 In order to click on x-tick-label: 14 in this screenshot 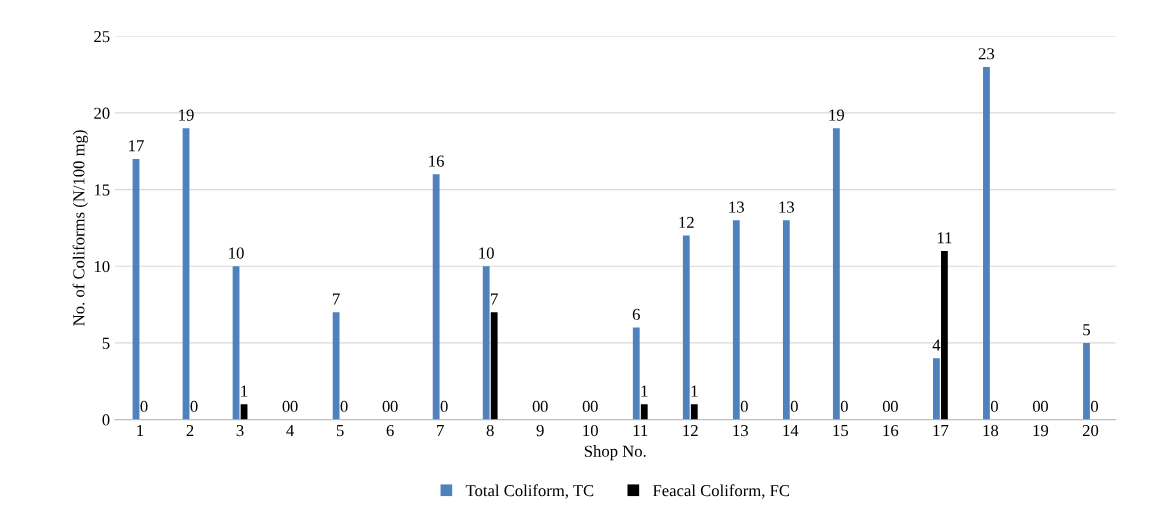, I will do `click(791, 431)`.